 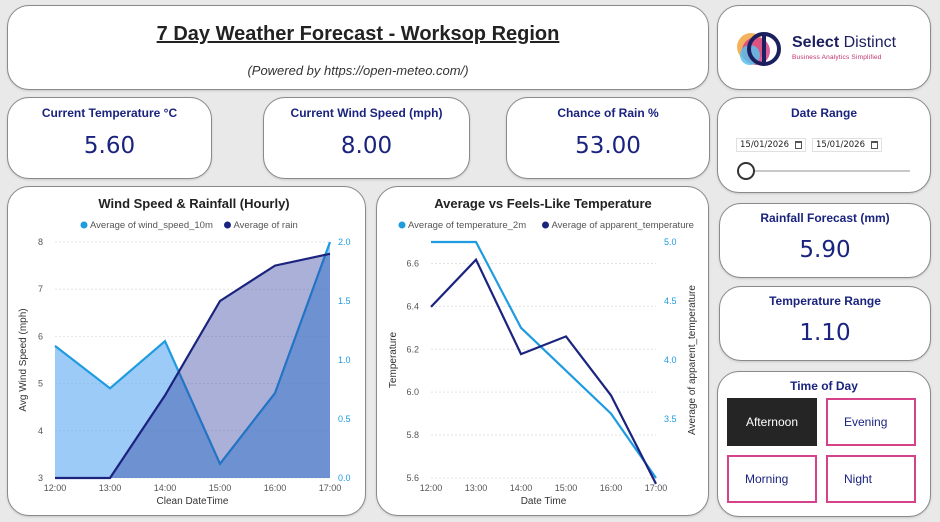 I want to click on start-date-input: 15/01/2026, so click(x=771, y=145).